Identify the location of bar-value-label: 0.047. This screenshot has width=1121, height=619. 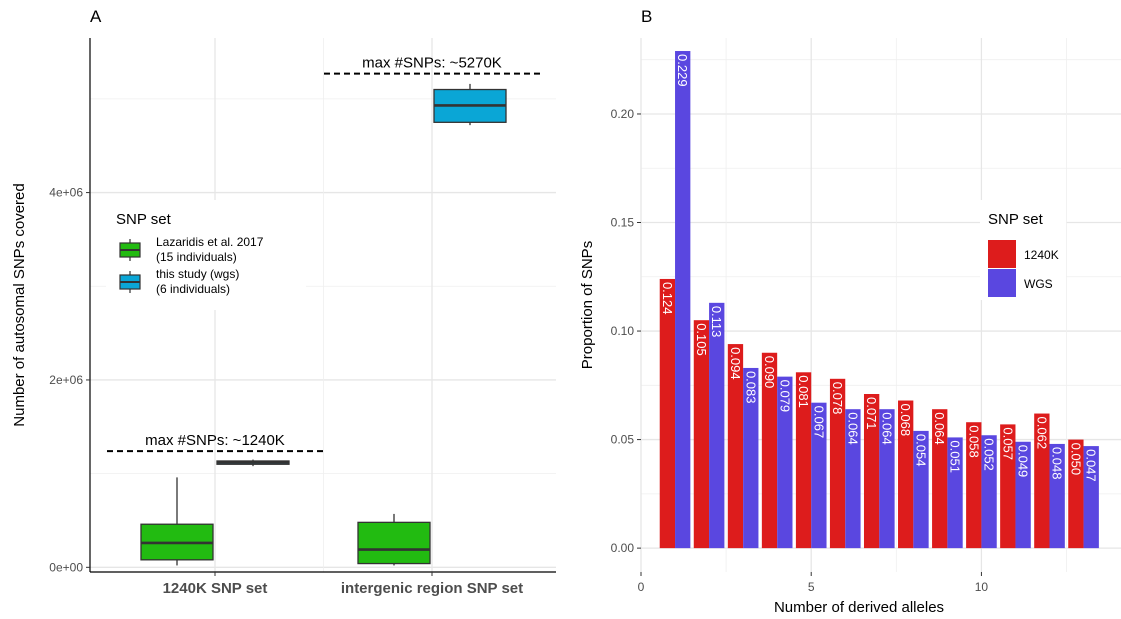
(1091, 465).